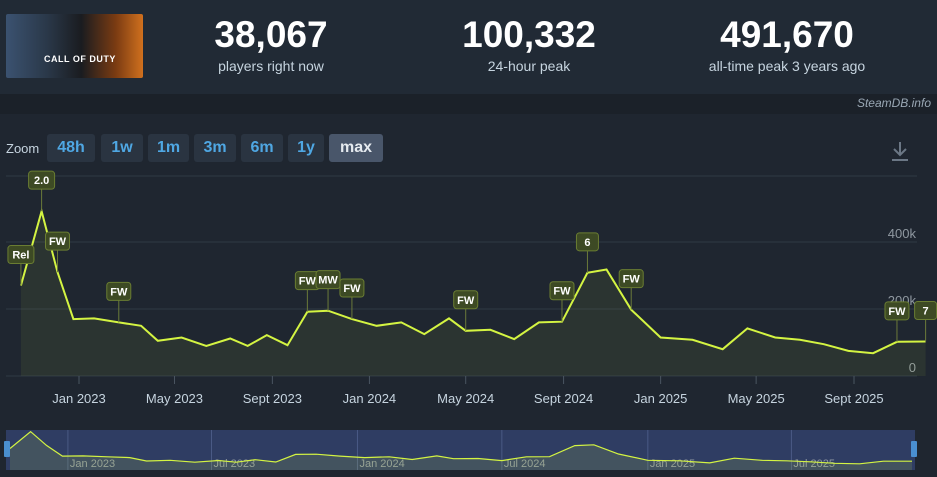 Image resolution: width=937 pixels, height=477 pixels. I want to click on y-tick-label: 0, so click(912, 367).